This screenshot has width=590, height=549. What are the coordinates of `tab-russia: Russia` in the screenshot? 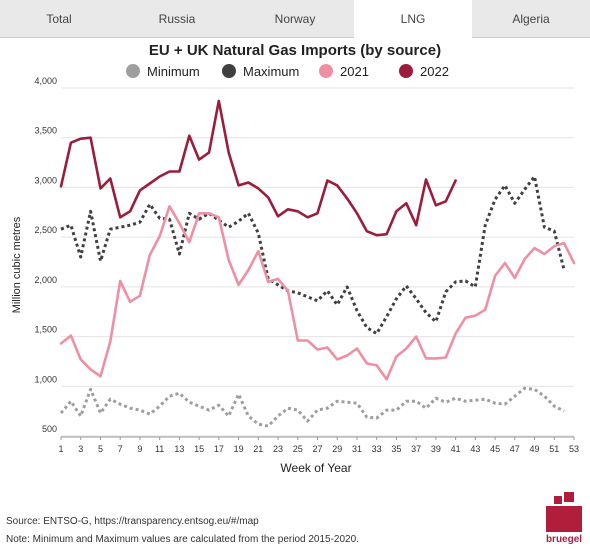 It's located at (177, 19).